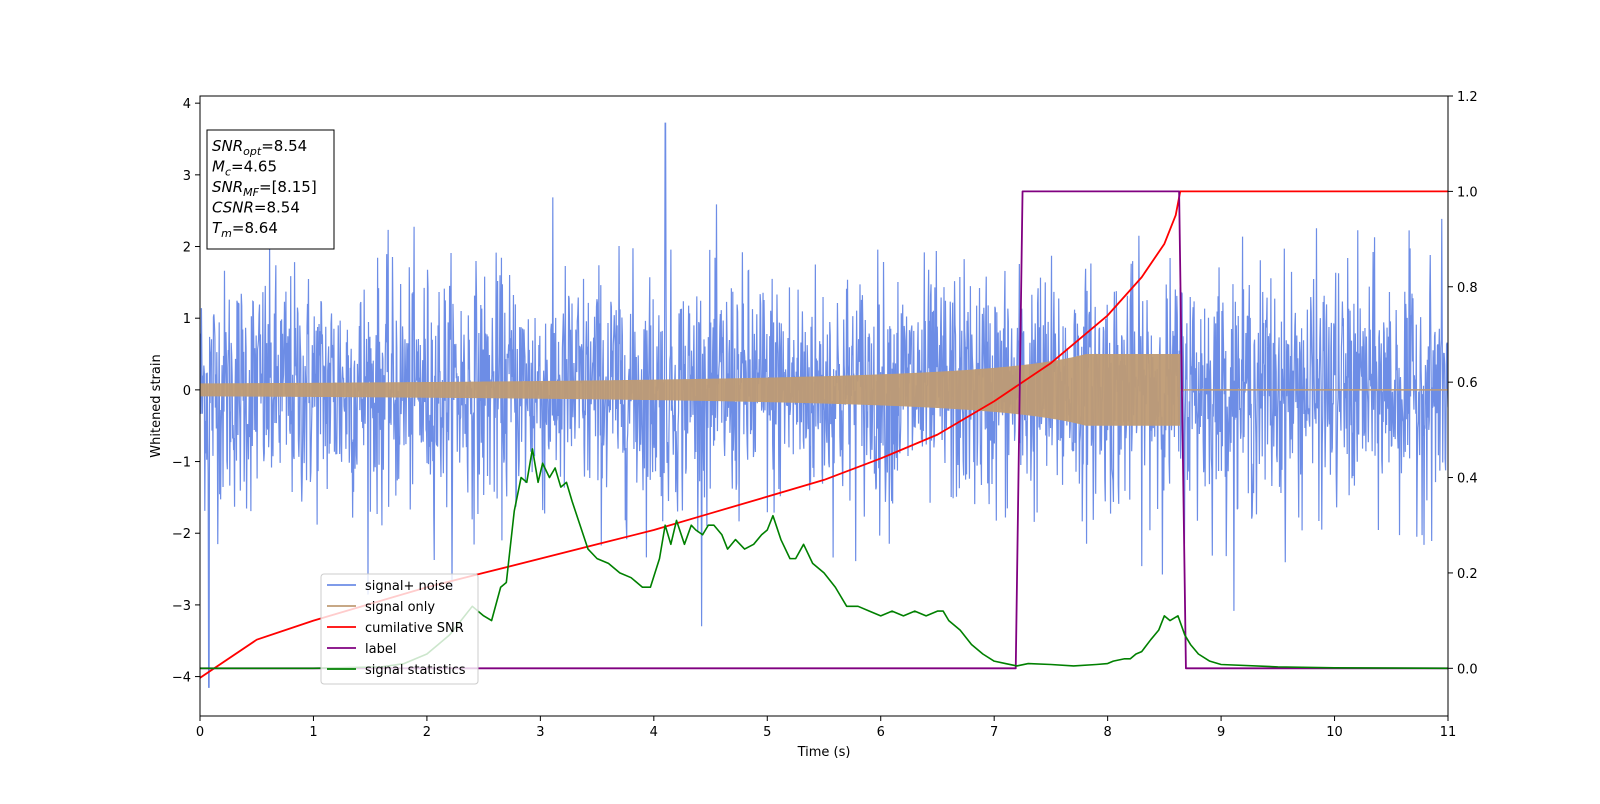 This screenshot has height=804, width=1600. Describe the element at coordinates (1467, 574) in the screenshot. I see `y-right-tick-label: 0.2` at that location.